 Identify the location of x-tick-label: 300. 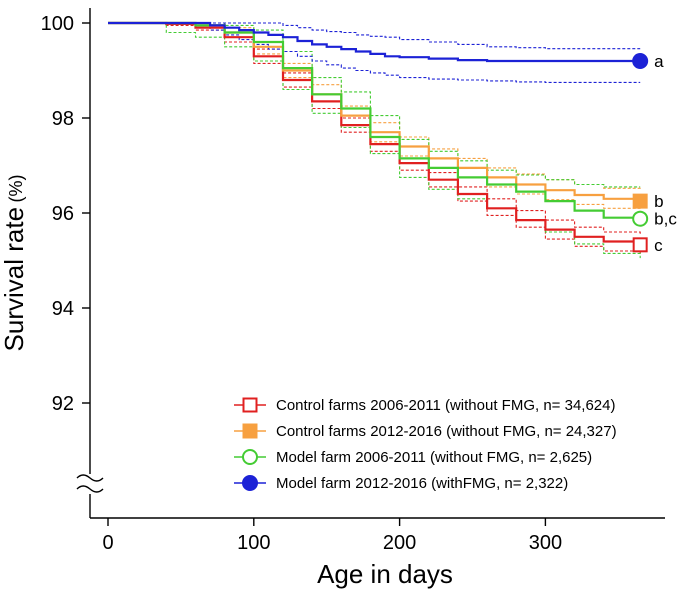
(545, 543).